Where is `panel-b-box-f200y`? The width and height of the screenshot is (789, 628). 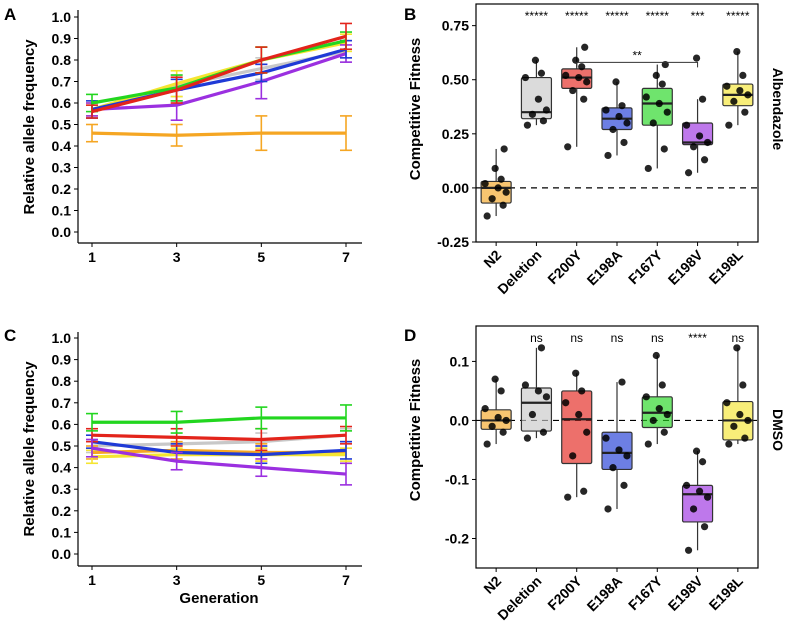 panel-b-box-f200y is located at coordinates (577, 97).